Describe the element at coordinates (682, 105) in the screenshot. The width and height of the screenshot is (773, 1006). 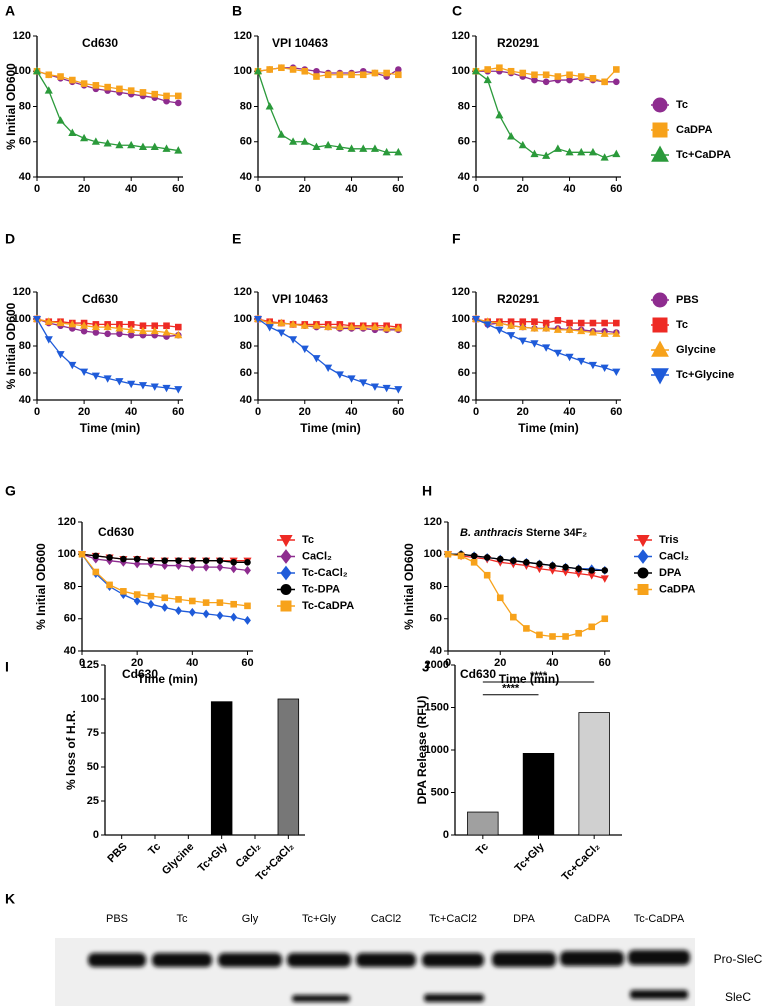
I see `legend-label: Tc` at that location.